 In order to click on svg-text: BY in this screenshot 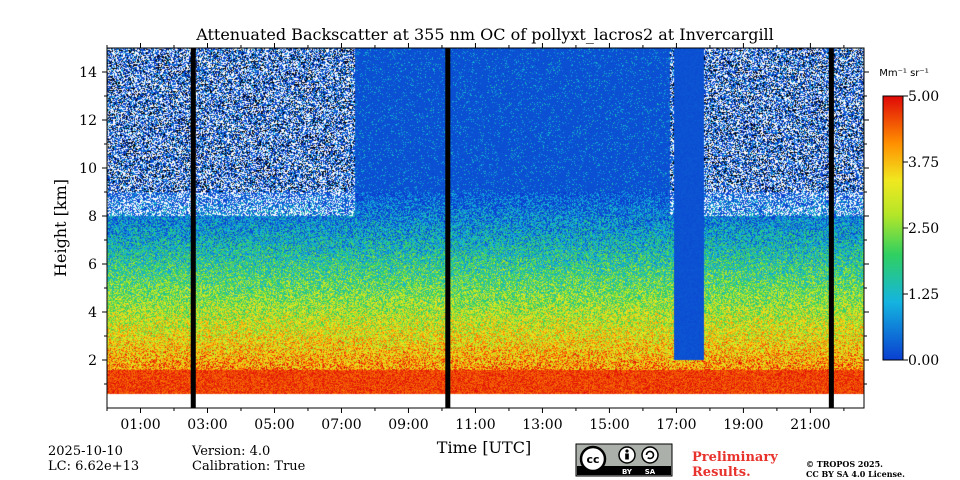, I will do `click(627, 472)`.